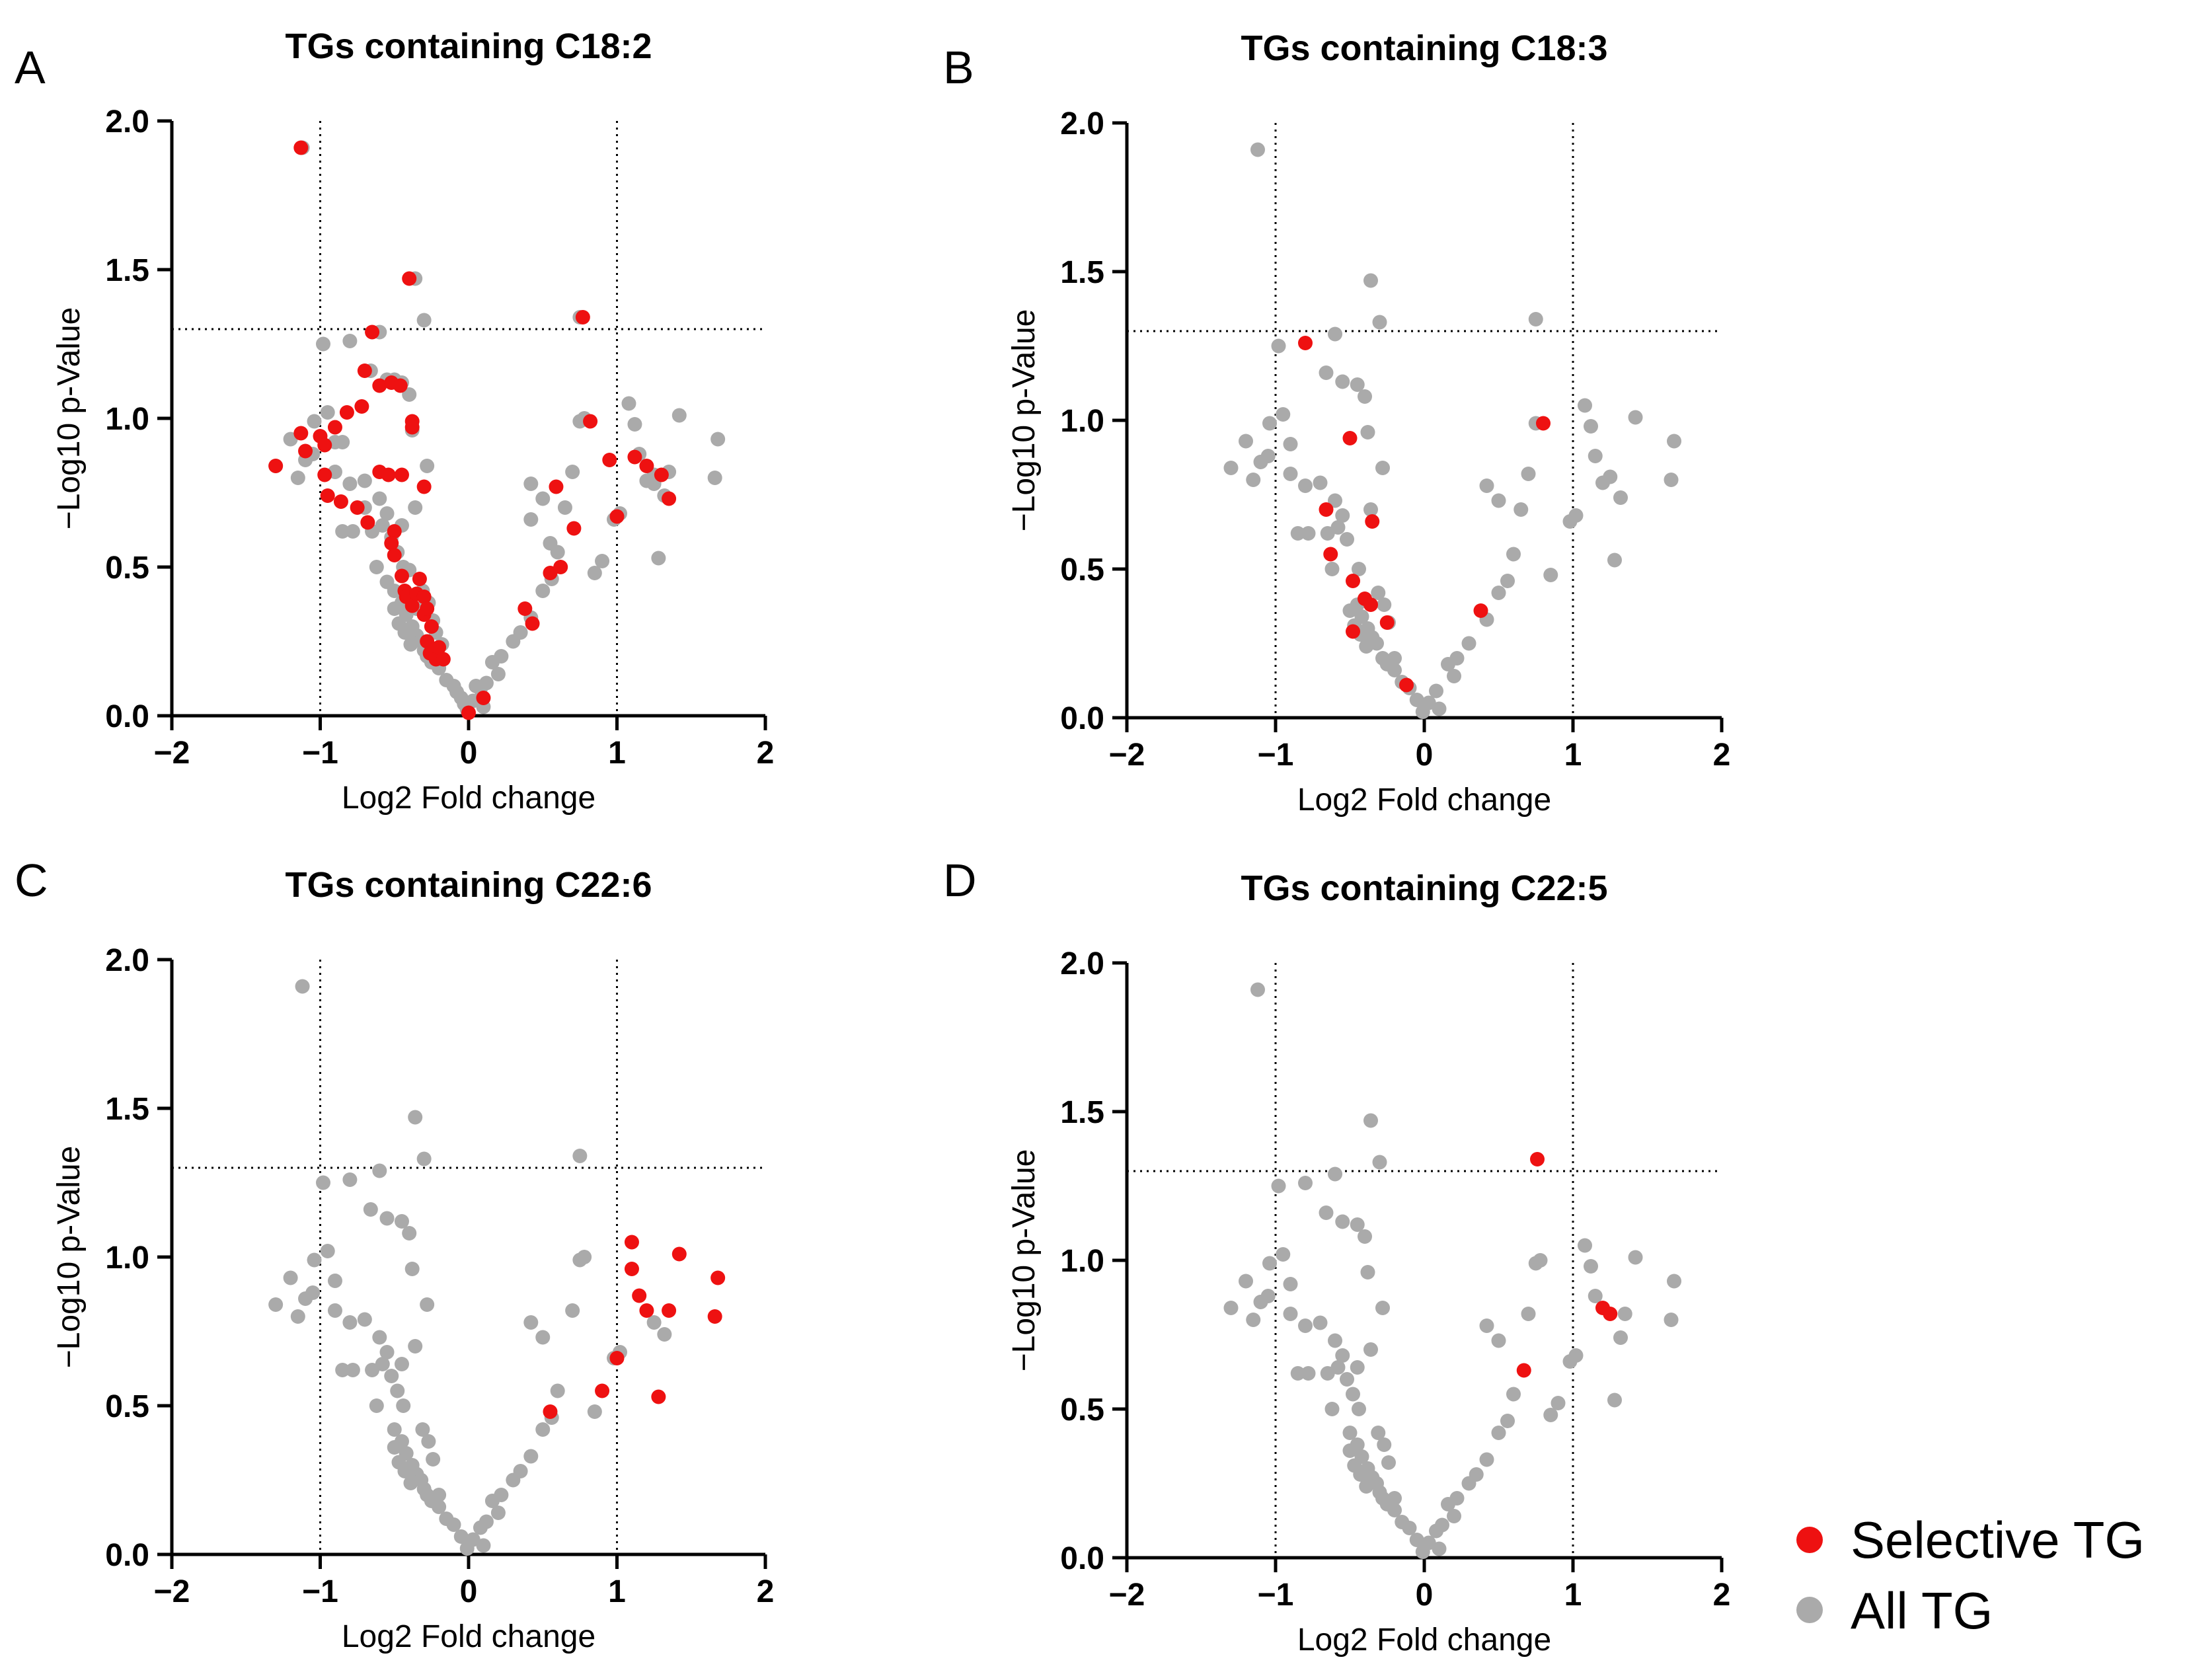 The width and height of the screenshot is (2185, 1680). I want to click on y-tick-label: 2.0, so click(127, 121).